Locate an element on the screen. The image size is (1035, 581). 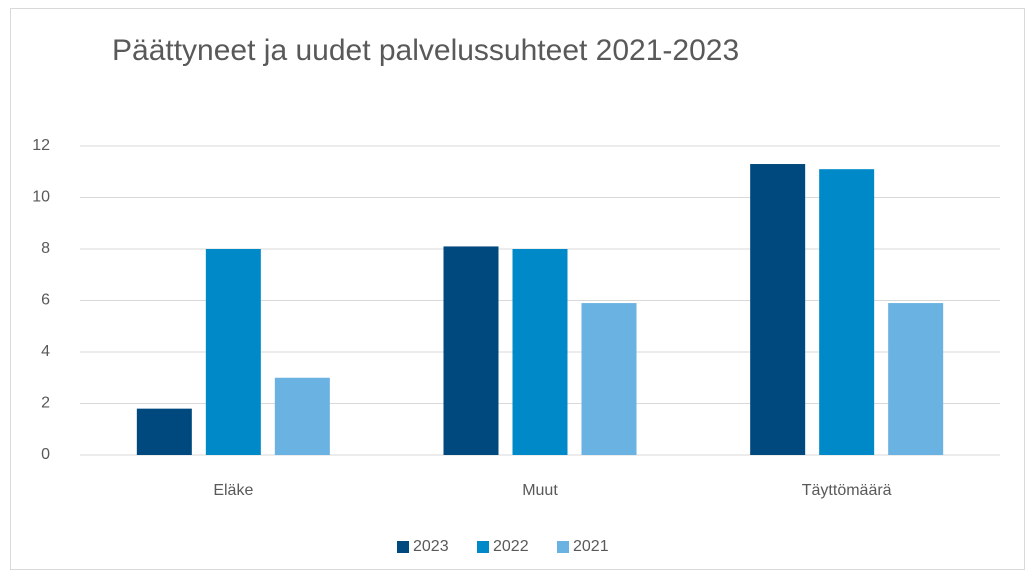
x-tick-label: Muut is located at coordinates (540, 490).